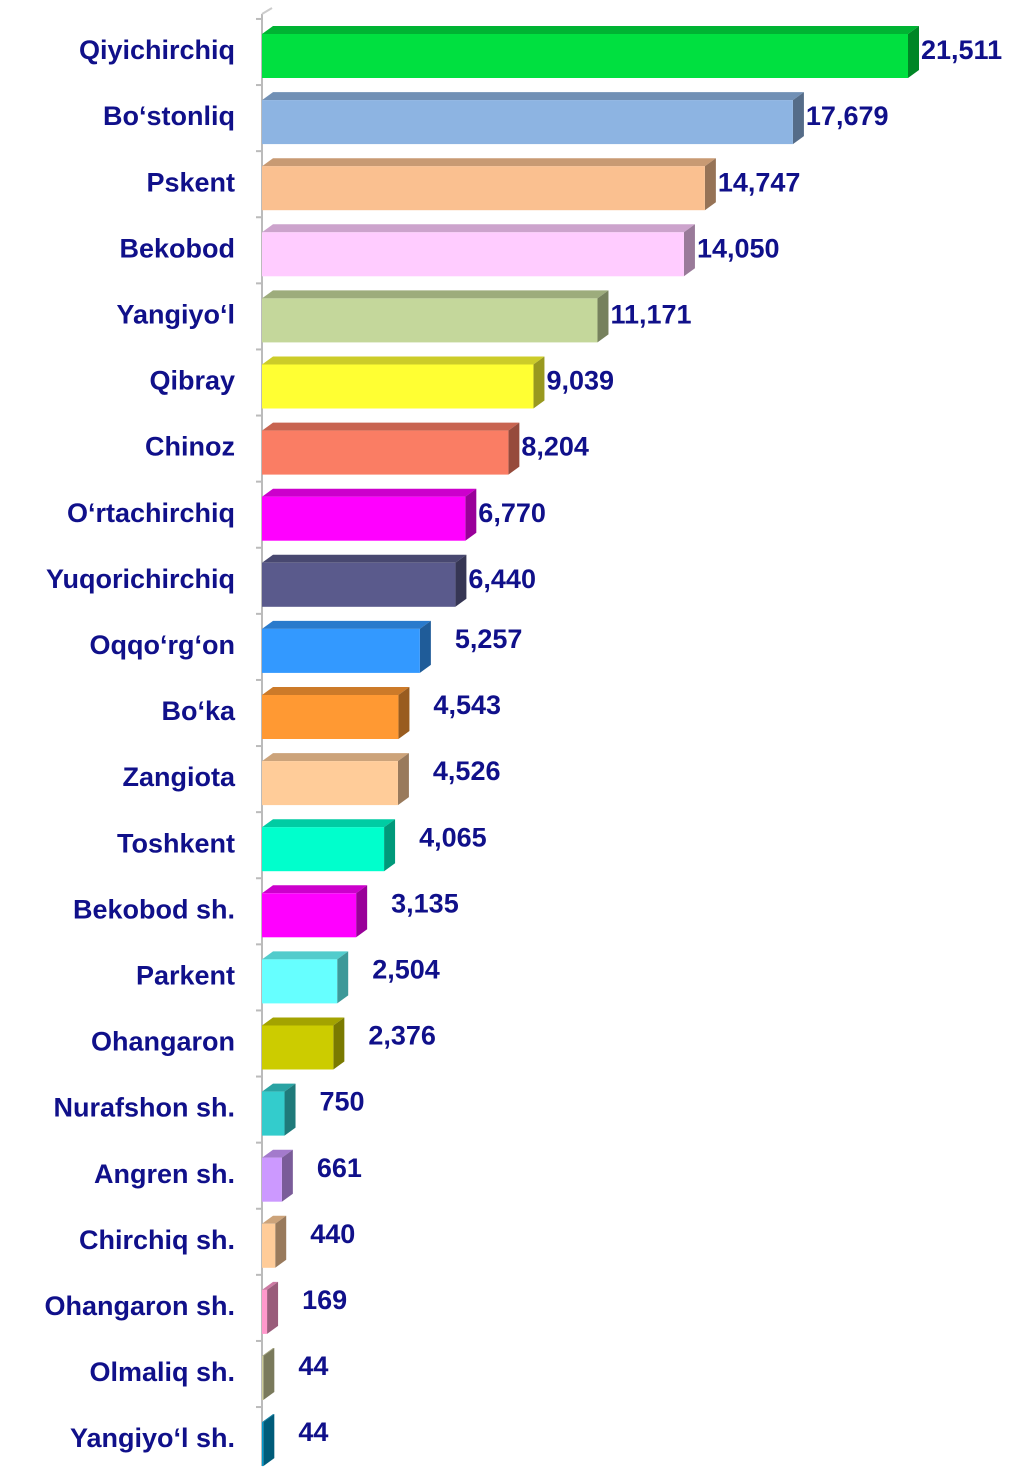  What do you see at coordinates (759, 182) in the screenshot?
I see `value-label: 14,747` at bounding box center [759, 182].